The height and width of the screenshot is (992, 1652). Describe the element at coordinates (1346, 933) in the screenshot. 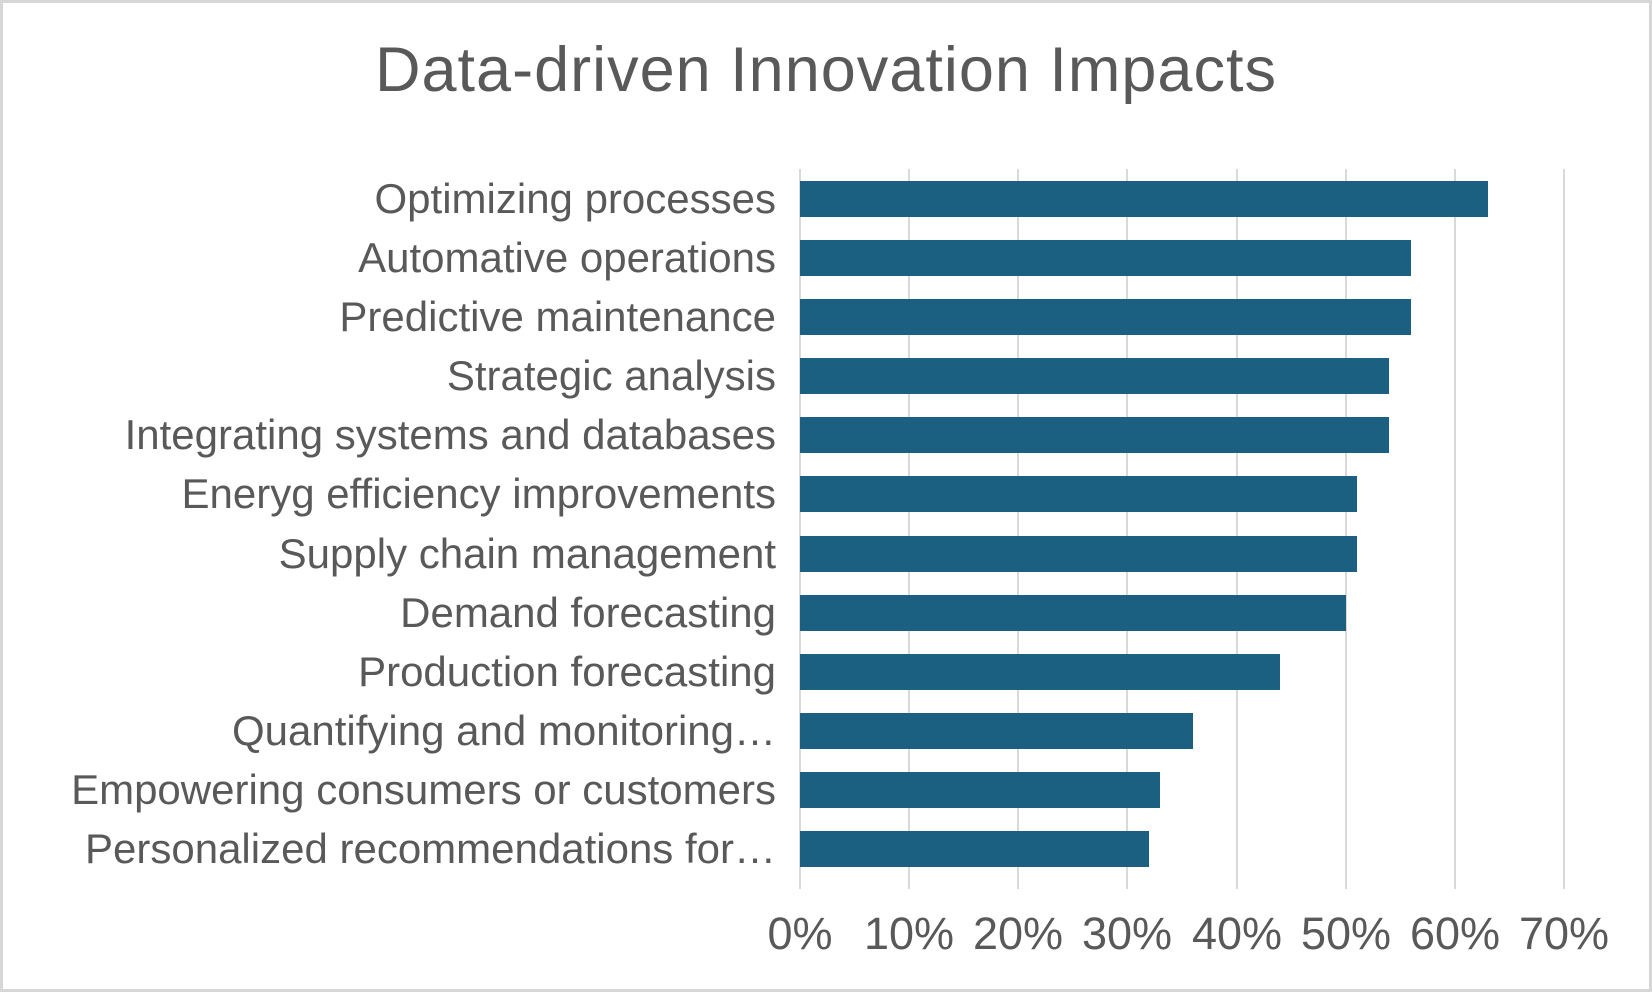

I see `x-tick-label: 50%` at that location.